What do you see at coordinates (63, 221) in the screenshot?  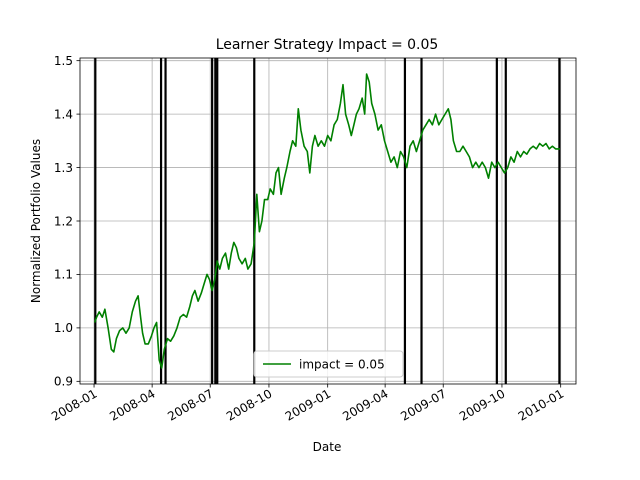 I see `y-tick-label: 1.2` at bounding box center [63, 221].